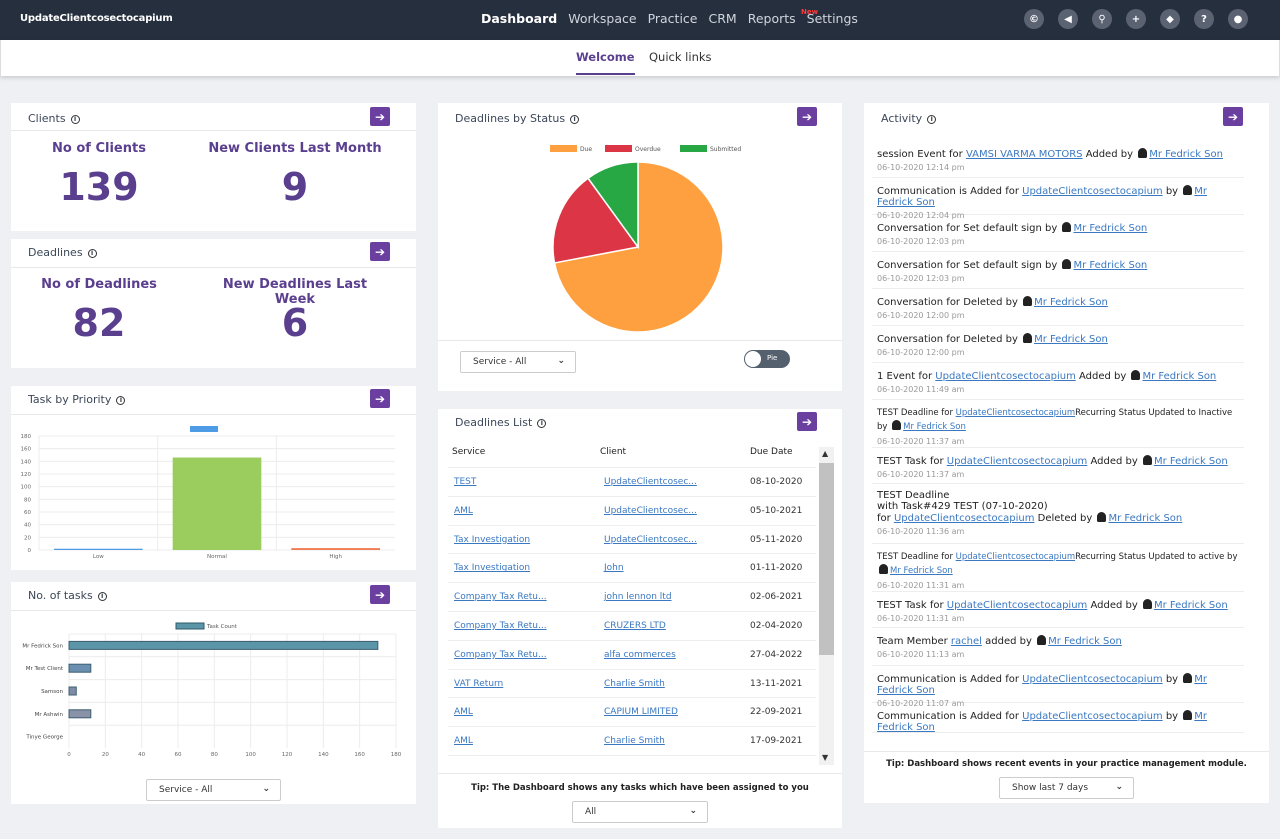  I want to click on nav-dashboard: Dashboard, so click(519, 18).